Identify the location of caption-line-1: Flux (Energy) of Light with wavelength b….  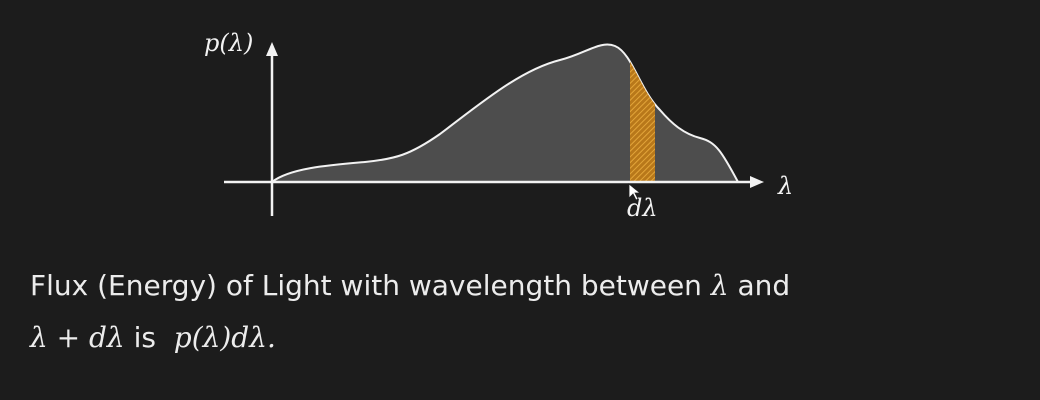
(410, 286).